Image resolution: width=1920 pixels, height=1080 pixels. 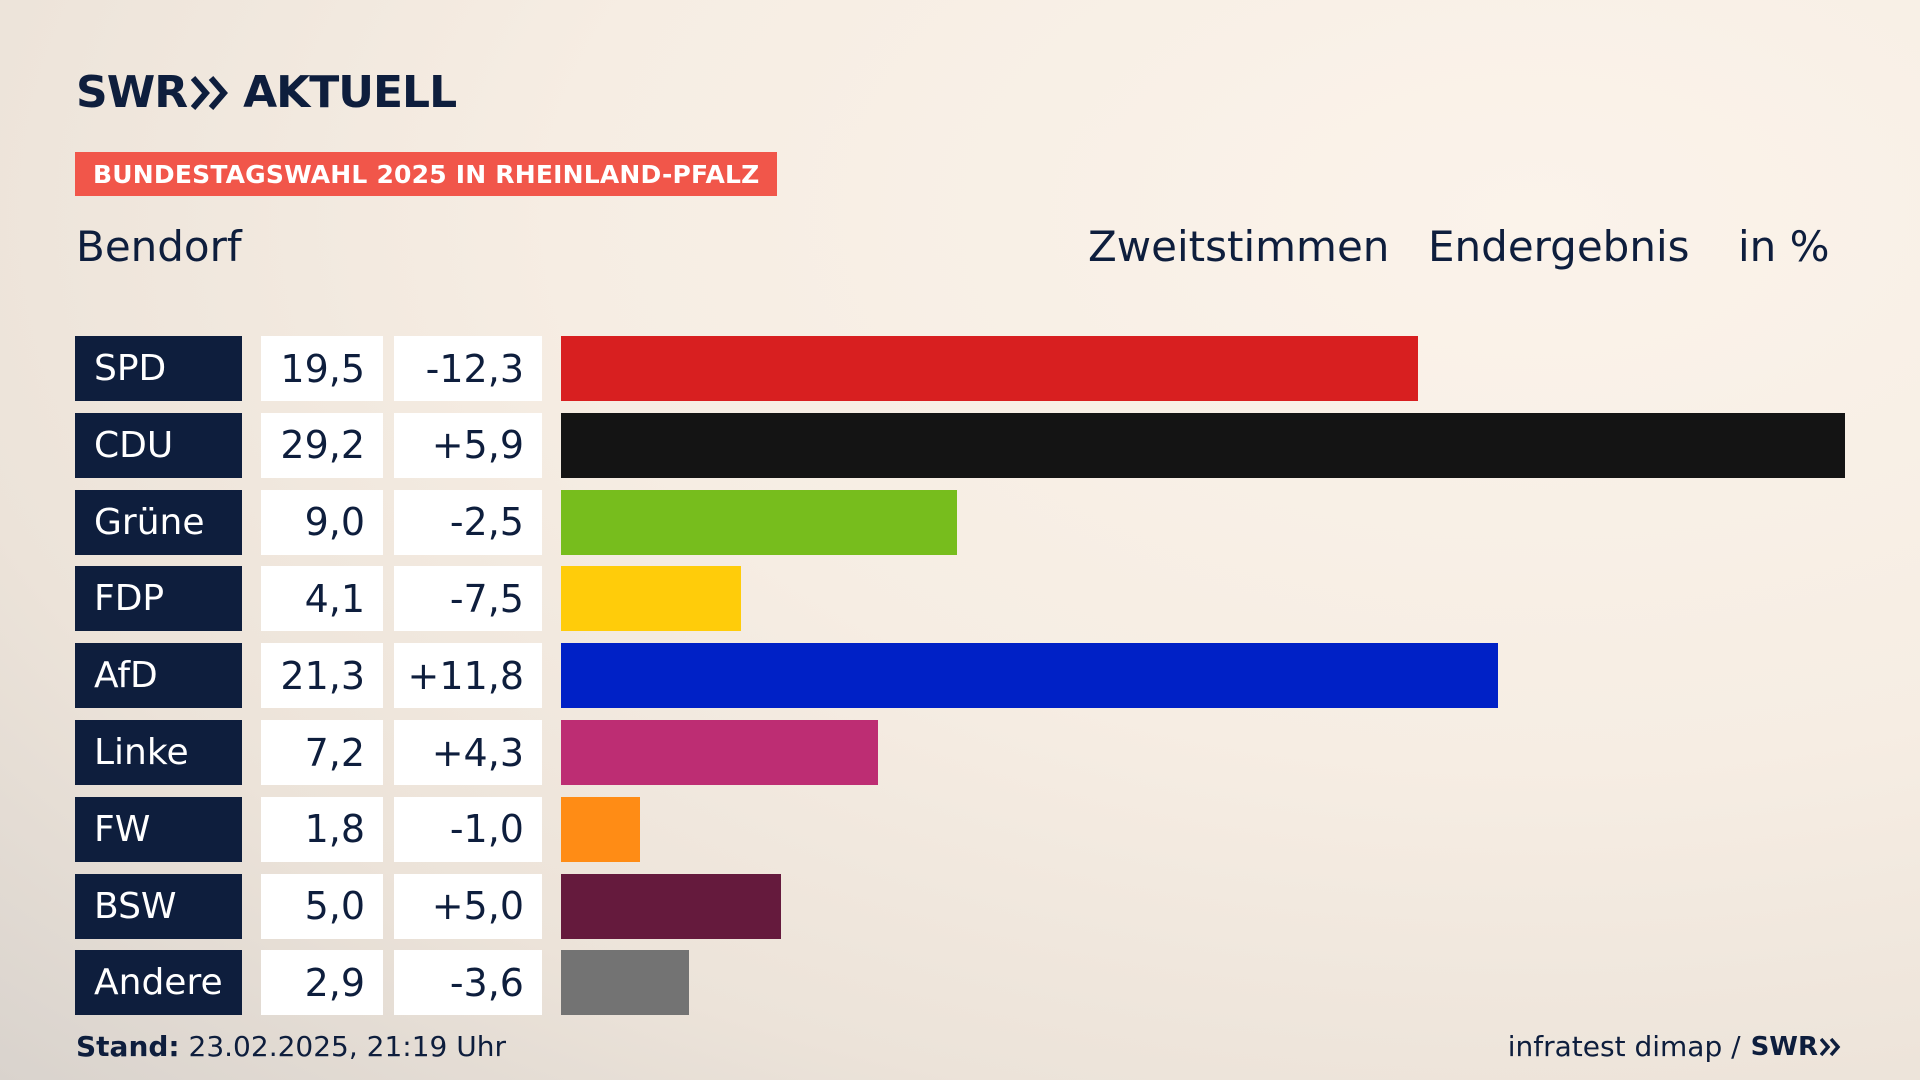 What do you see at coordinates (1239, 246) in the screenshot?
I see `votes-label: Zweitstimmen` at bounding box center [1239, 246].